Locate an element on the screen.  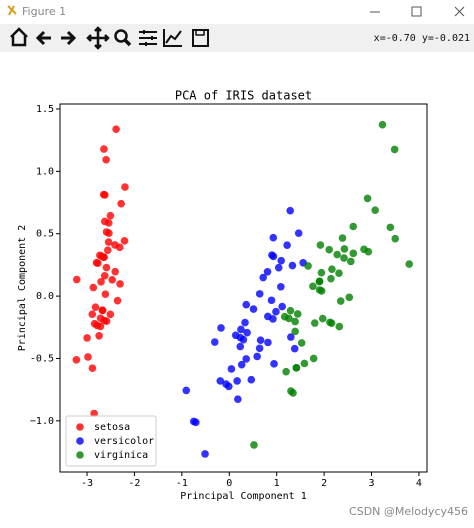
zoom-button is located at coordinates (123, 38).